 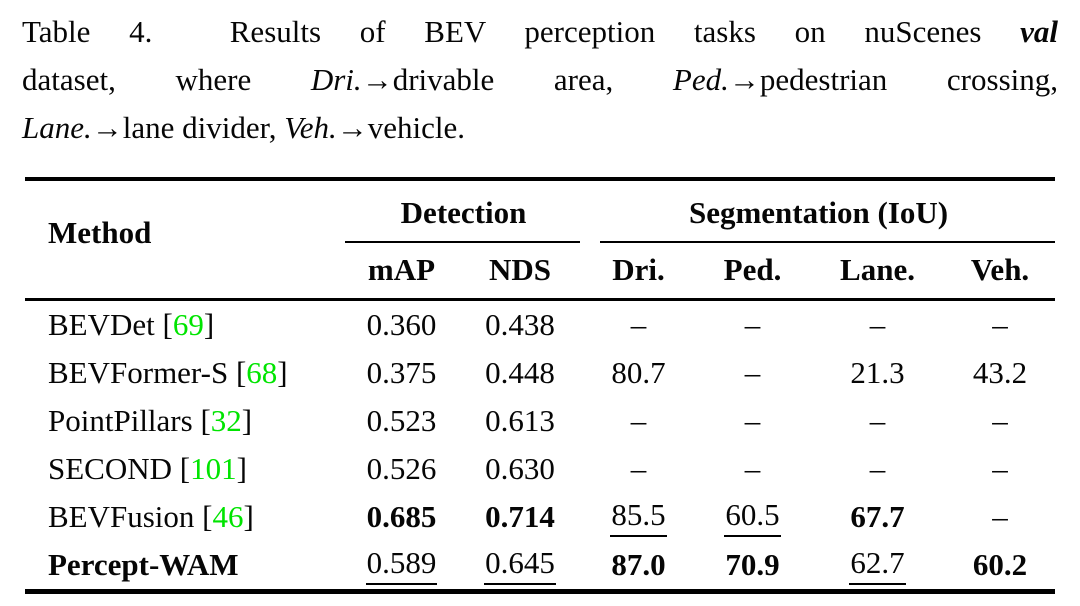 I want to click on table-row: BEVDet [69] 0.360 0.438 – – – –, so click(x=540, y=325).